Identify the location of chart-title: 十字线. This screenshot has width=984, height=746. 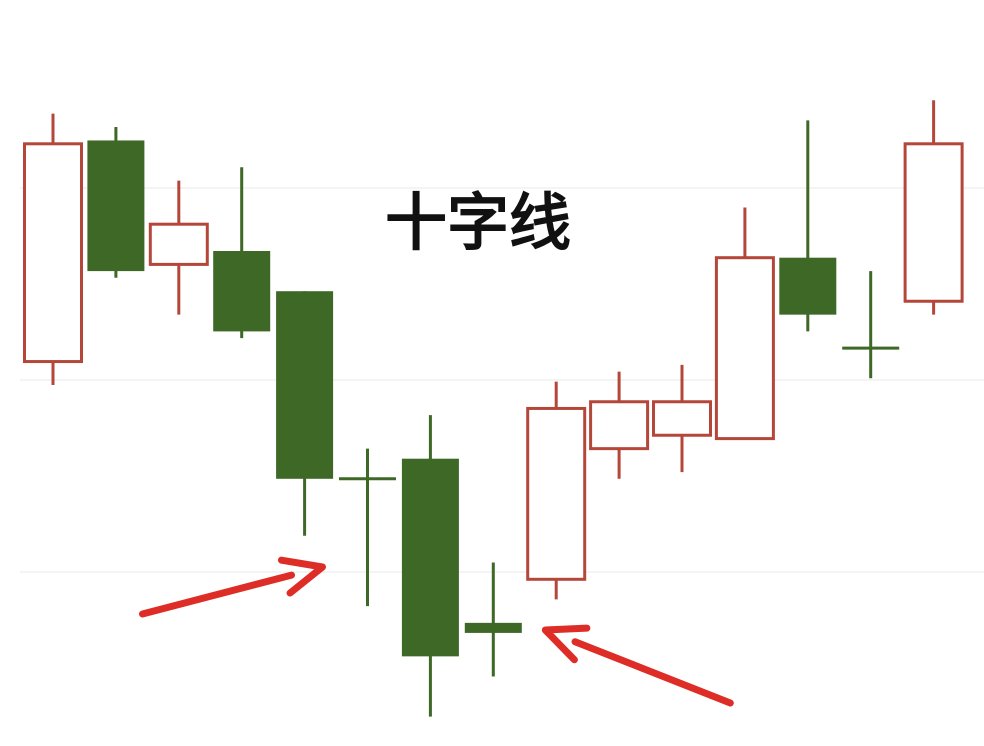
(478, 222).